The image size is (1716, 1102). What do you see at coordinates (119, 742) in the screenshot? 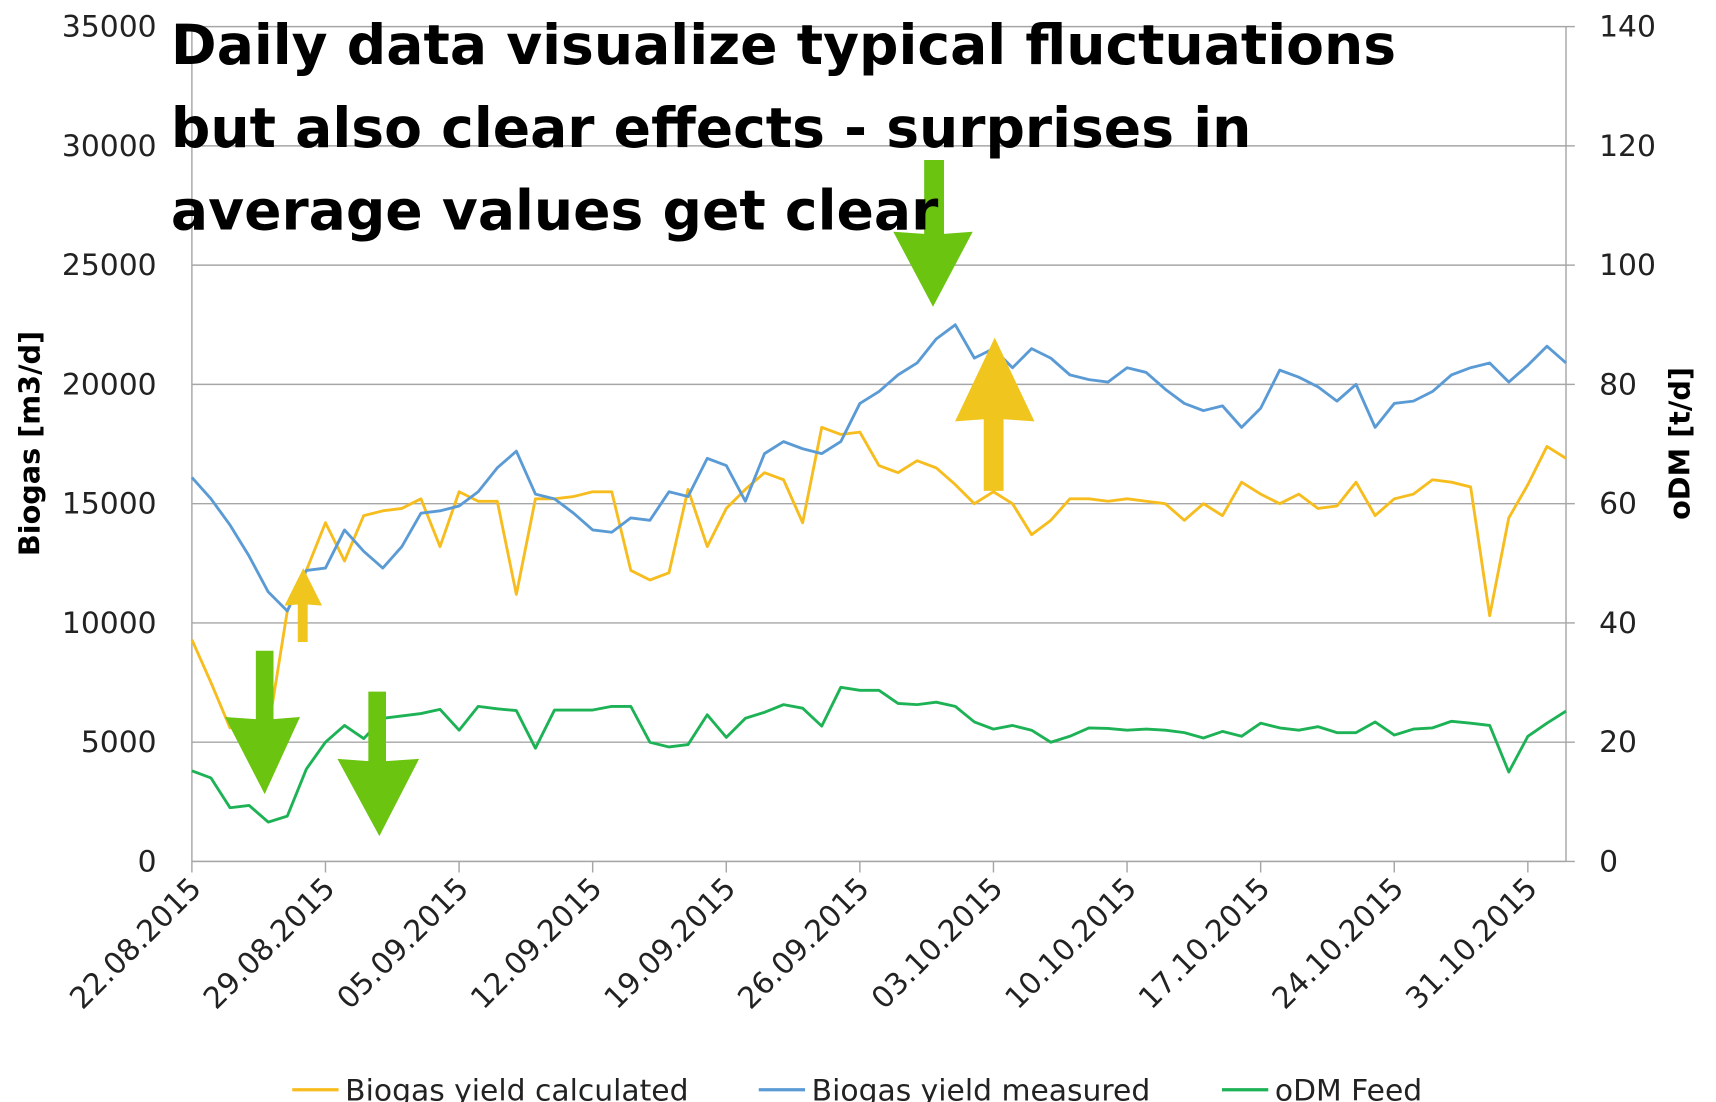
I see `y-tick-label: 5000` at bounding box center [119, 742].